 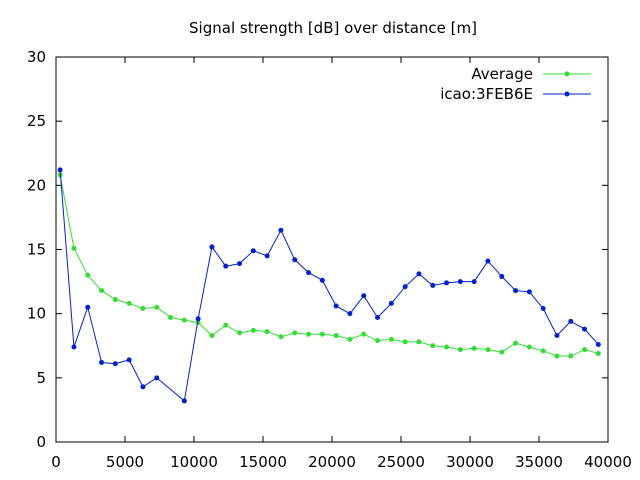 I want to click on y-tick-label: 10, so click(x=36, y=314).